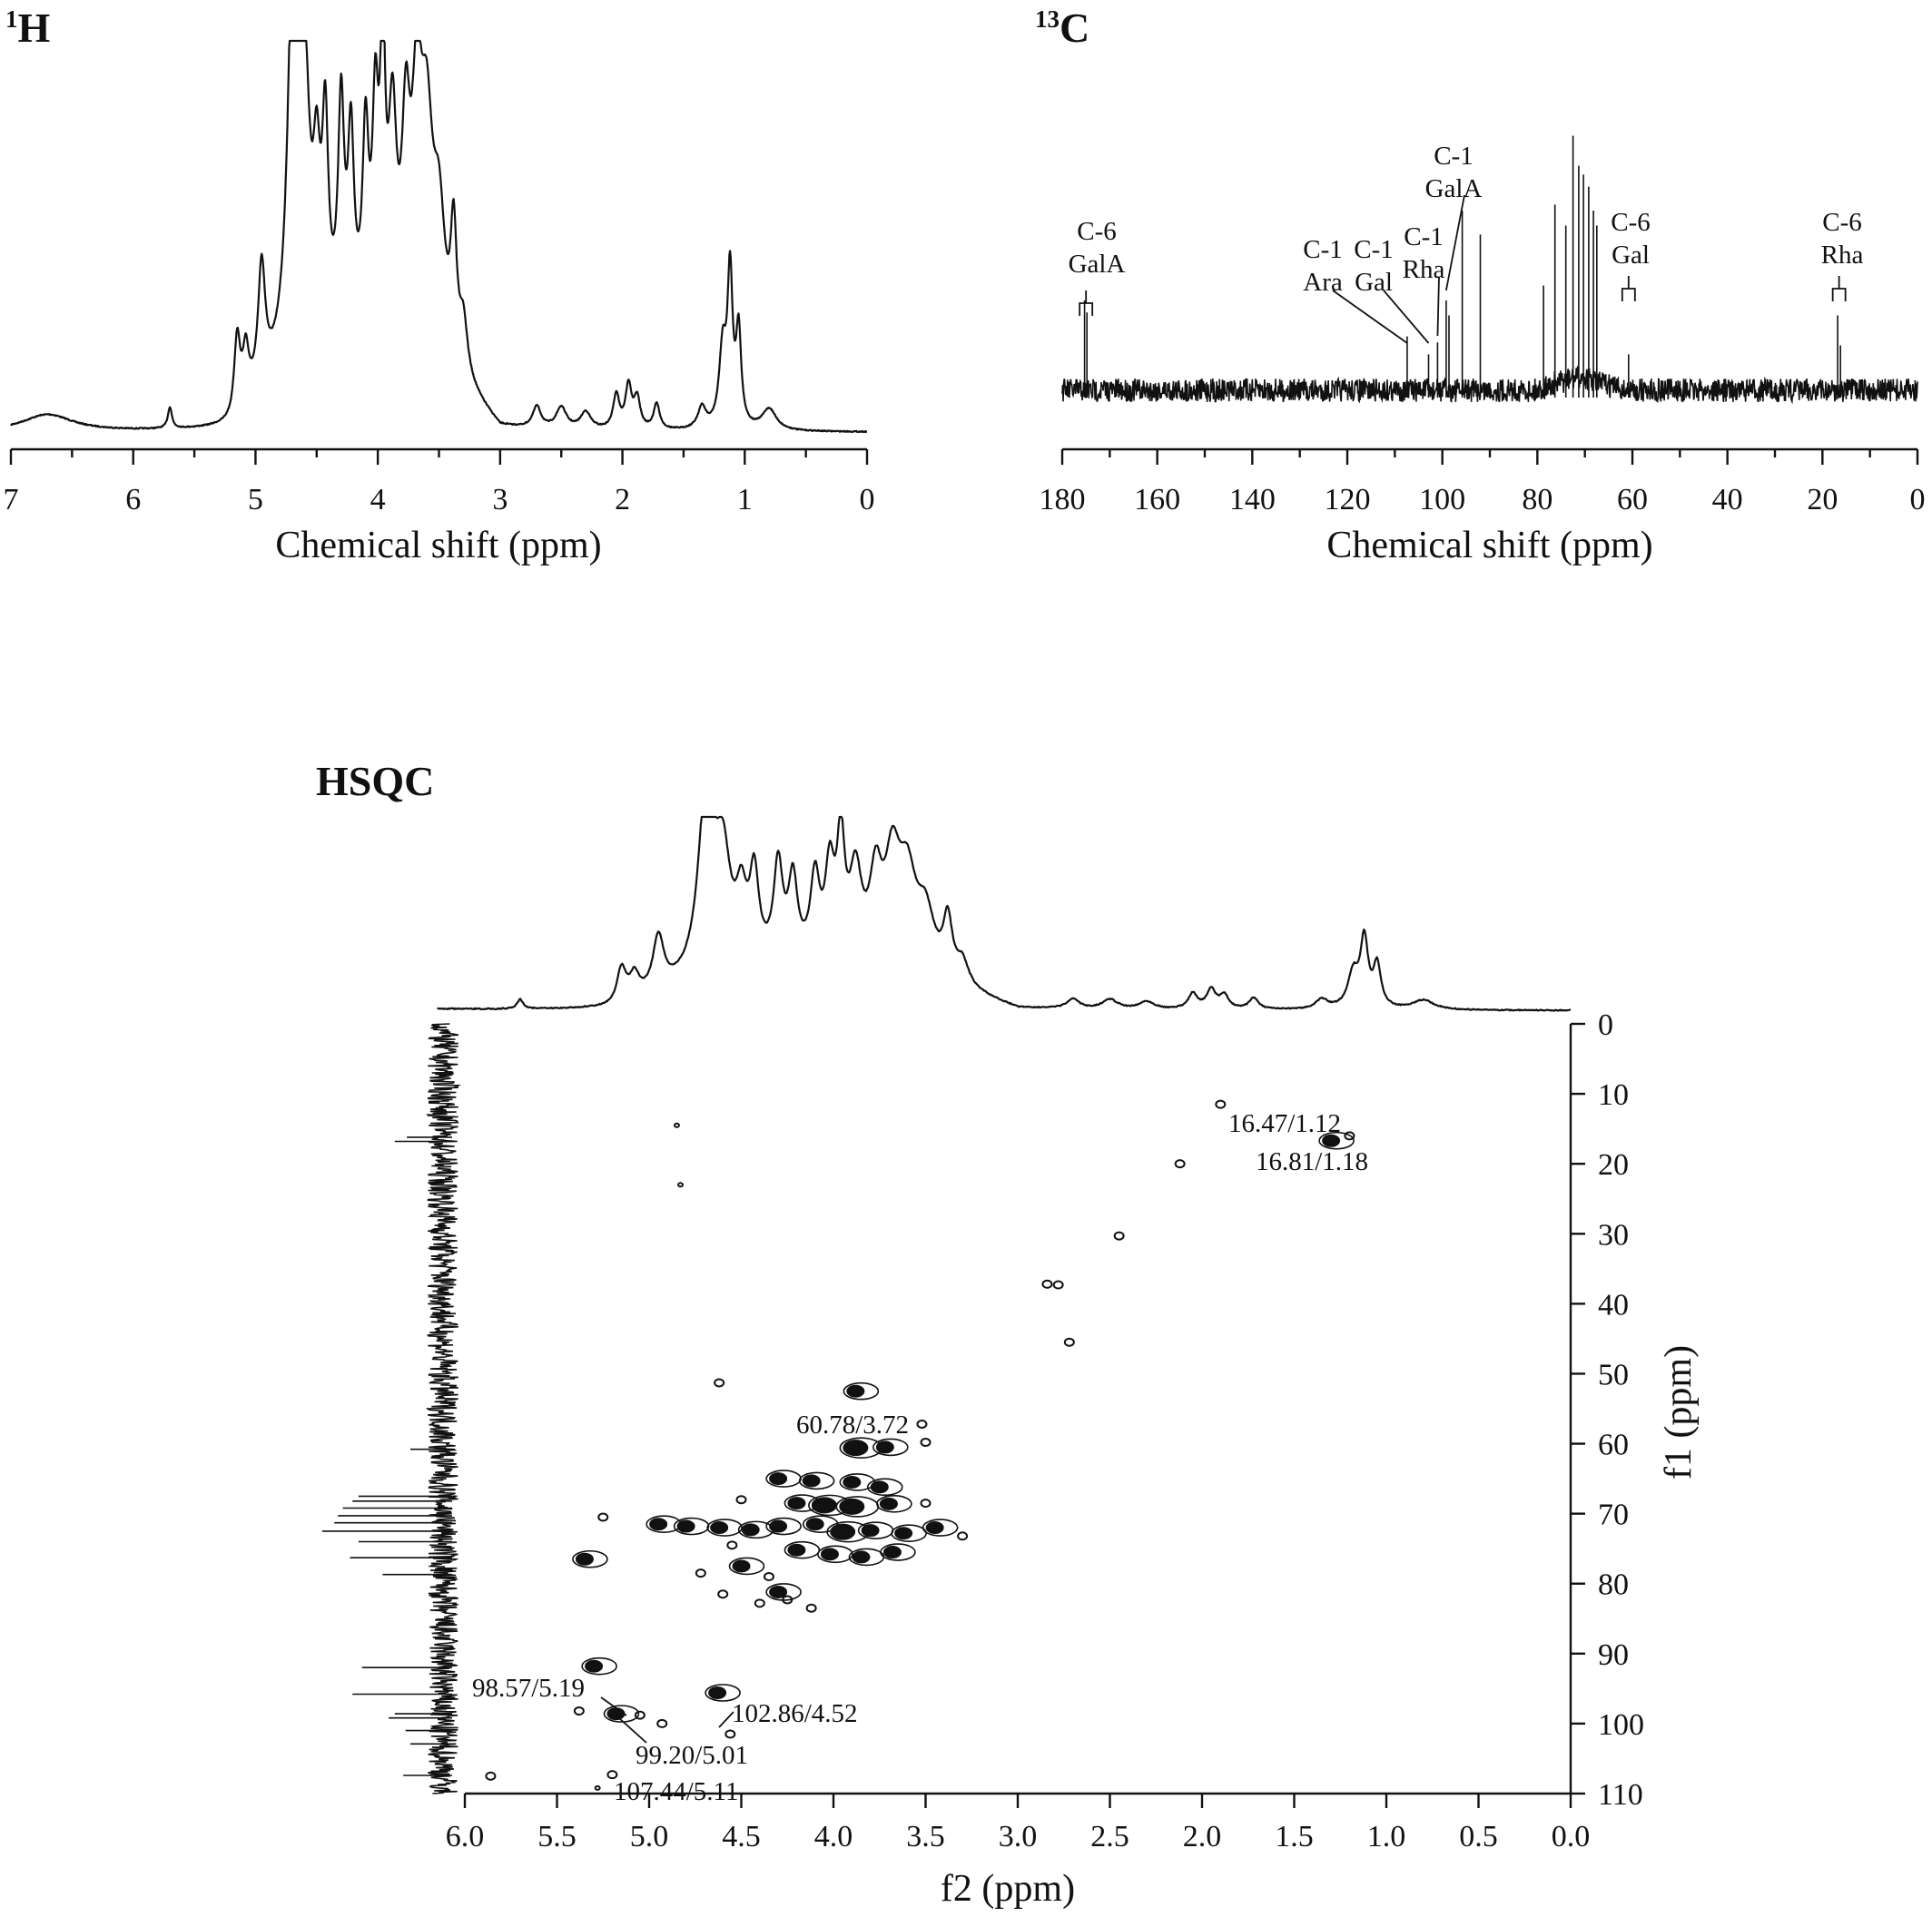  Describe the element at coordinates (1074, 28) in the screenshot. I see `c13-title-main: C` at that location.